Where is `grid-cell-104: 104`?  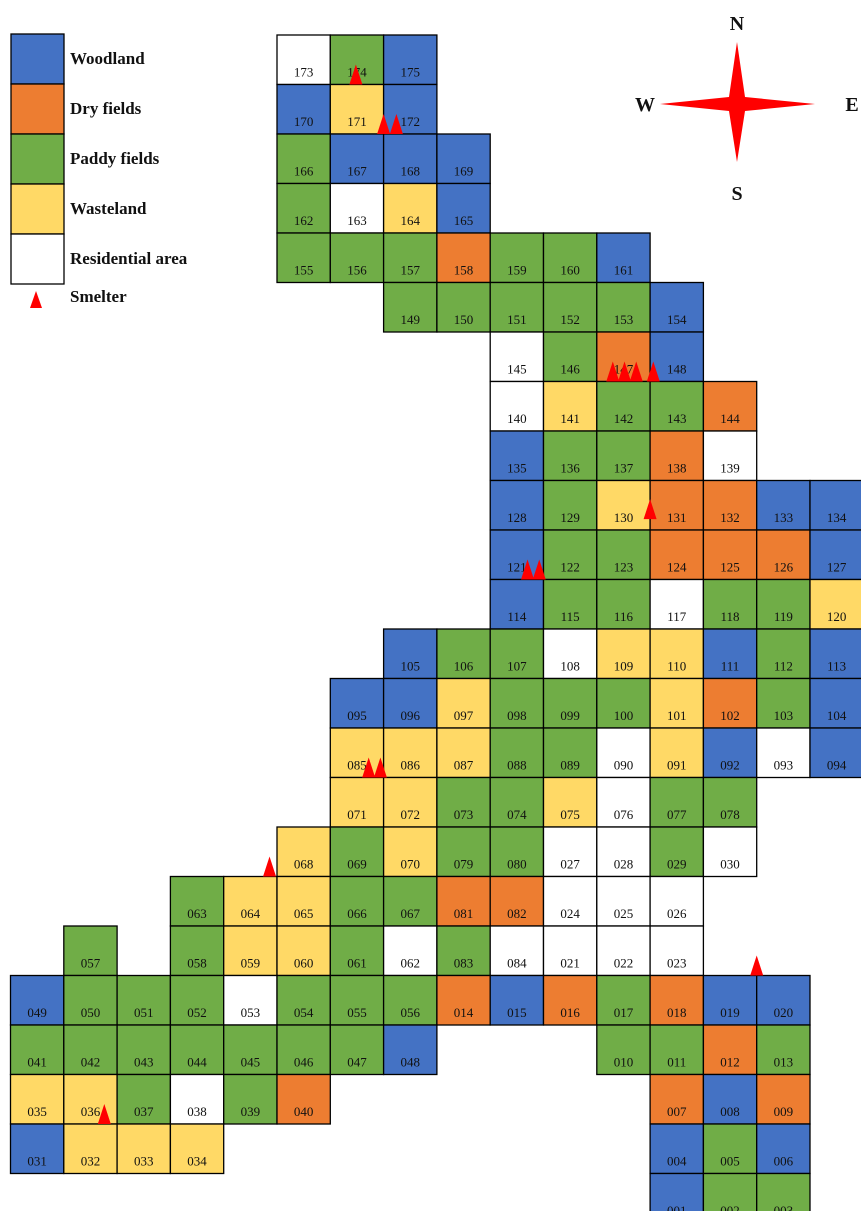 grid-cell-104: 104 is located at coordinates (835, 703).